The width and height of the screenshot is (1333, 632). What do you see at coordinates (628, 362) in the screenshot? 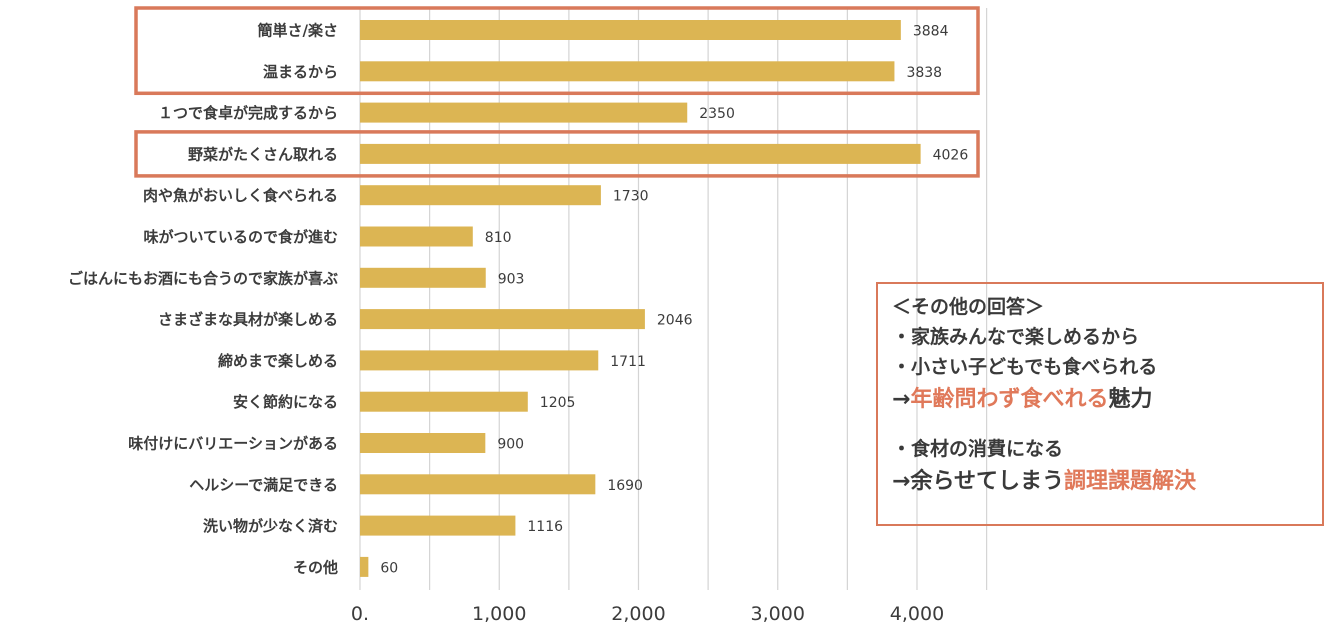
I see `value-label-8: 1711` at bounding box center [628, 362].